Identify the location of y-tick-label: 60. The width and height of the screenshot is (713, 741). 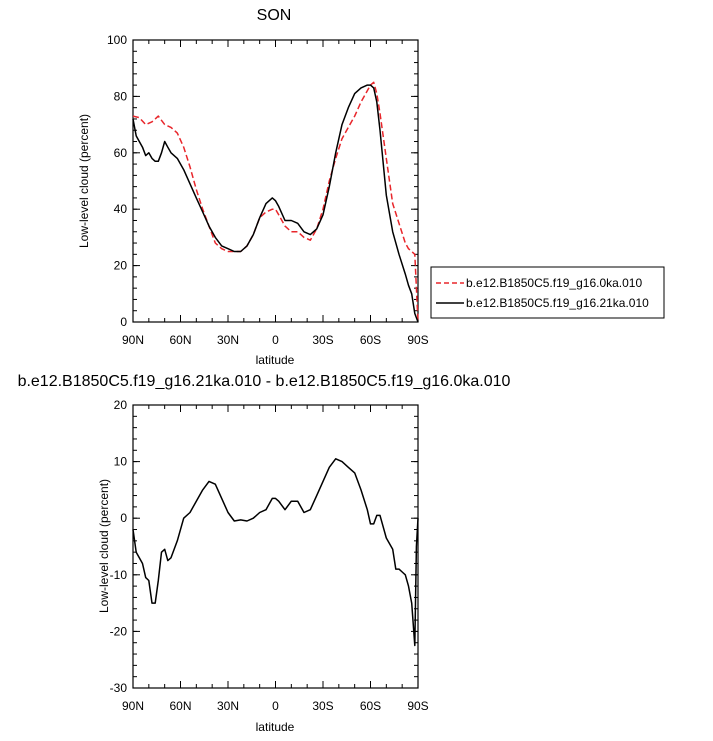
(121, 153).